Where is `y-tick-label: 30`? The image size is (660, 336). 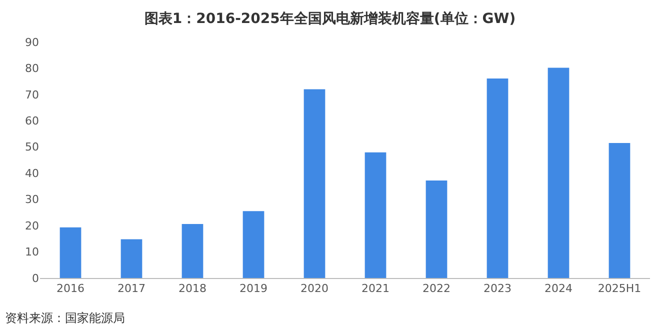 y-tick-label: 30 is located at coordinates (32, 199).